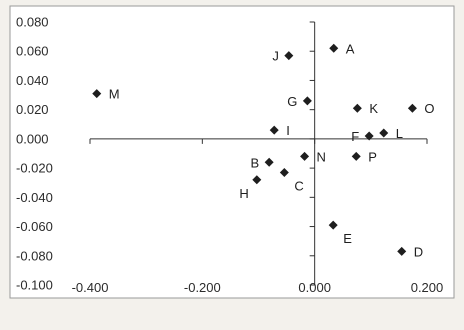 The height and width of the screenshot is (330, 464). Describe the element at coordinates (97, 94) in the screenshot. I see `point-m` at that location.